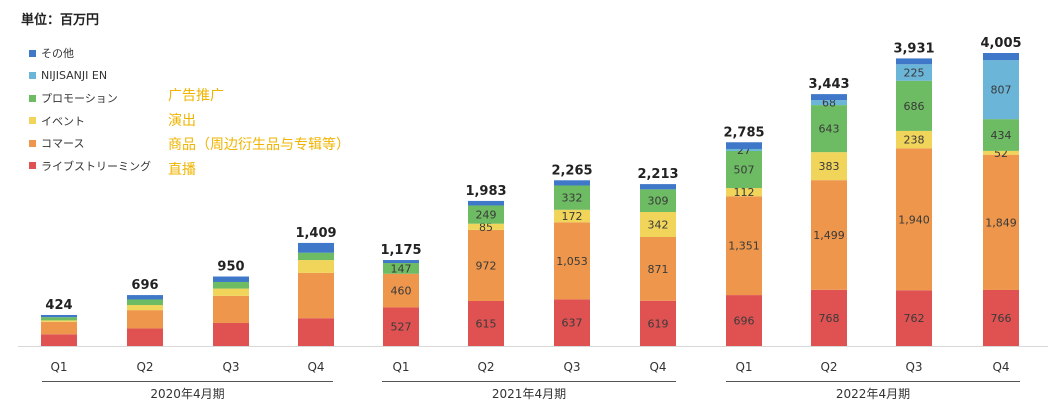 The height and width of the screenshot is (413, 1053). Describe the element at coordinates (182, 169) in the screenshot. I see `annotation-live-streaming: 直播` at that location.